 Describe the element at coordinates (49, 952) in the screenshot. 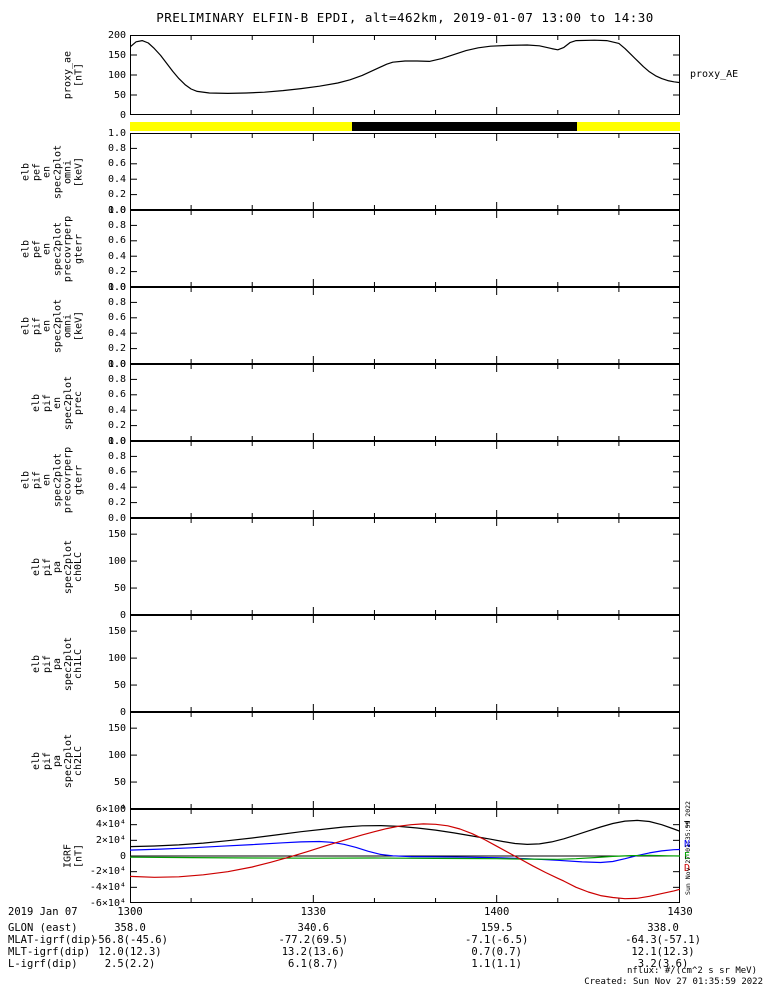

I see `footer-row-label: MLT-igrf(dip)` at that location.